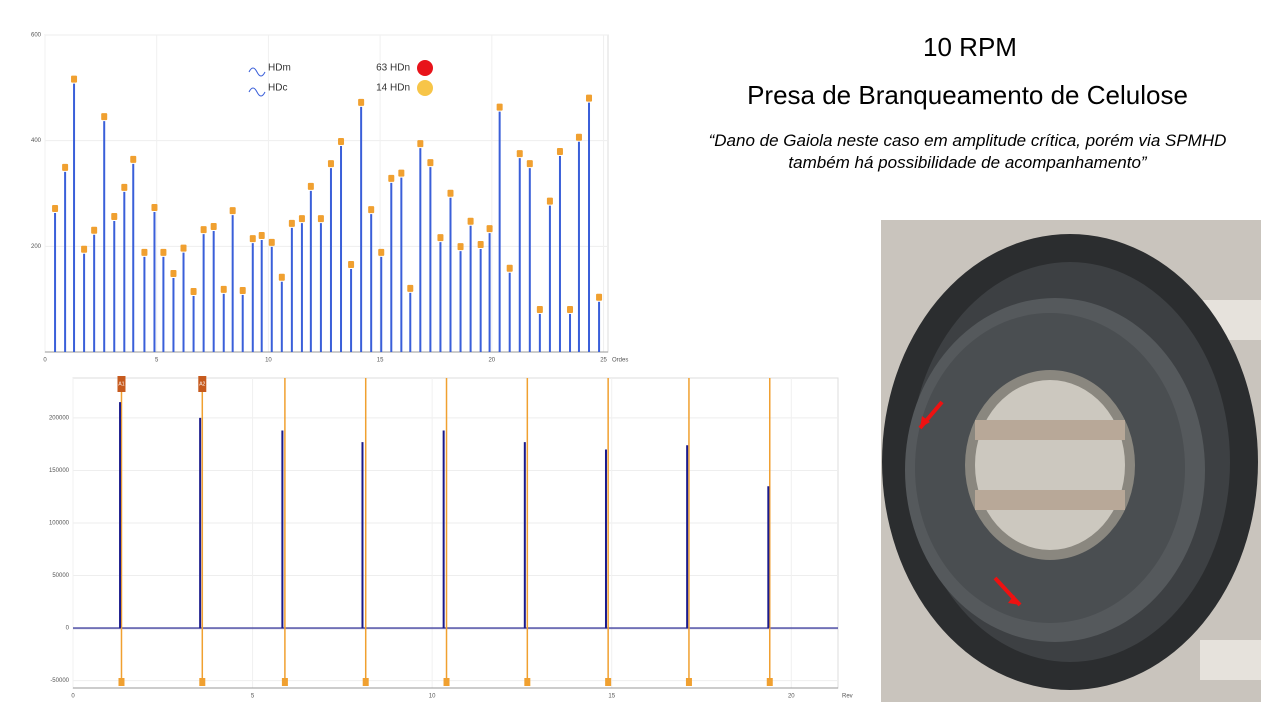 This screenshot has height=720, width=1280. What do you see at coordinates (59, 471) in the screenshot?
I see `y-tick-label: 150000` at bounding box center [59, 471].